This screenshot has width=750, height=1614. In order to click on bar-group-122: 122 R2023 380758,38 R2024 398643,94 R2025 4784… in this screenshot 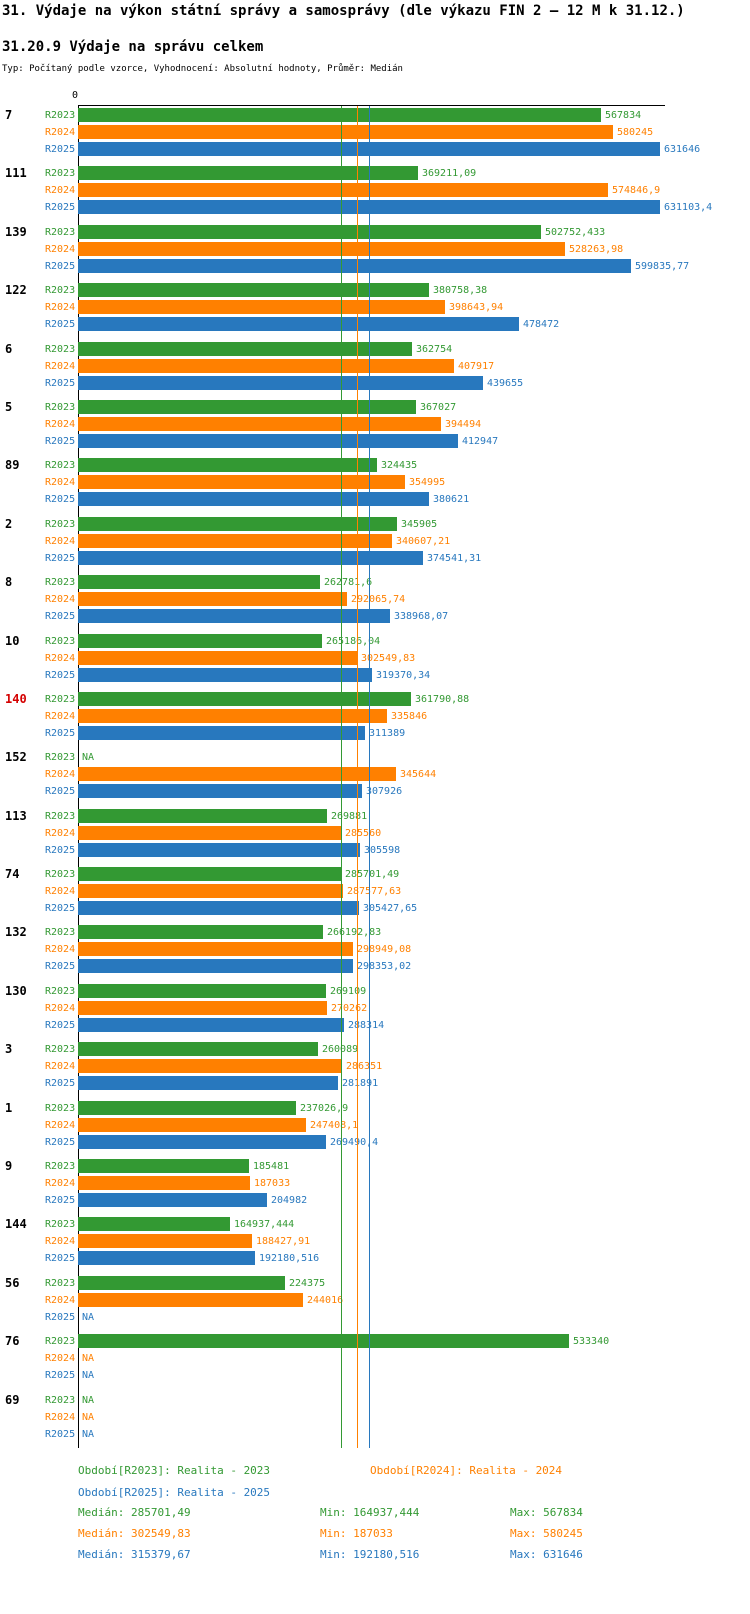, I will do `click(375, 307)`.